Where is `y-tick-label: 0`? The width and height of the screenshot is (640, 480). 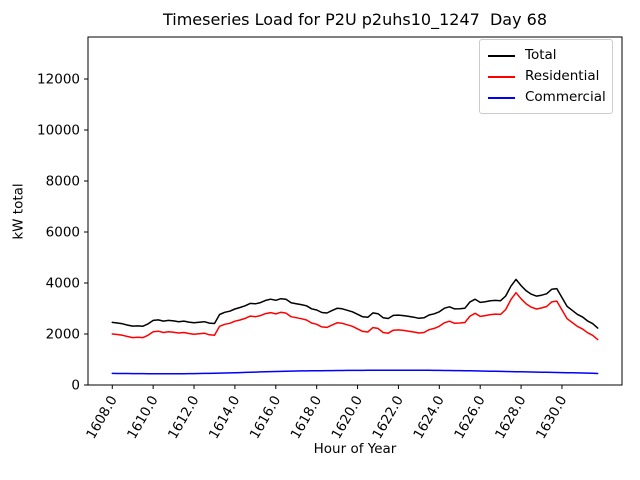 y-tick-label: 0 is located at coordinates (75, 386).